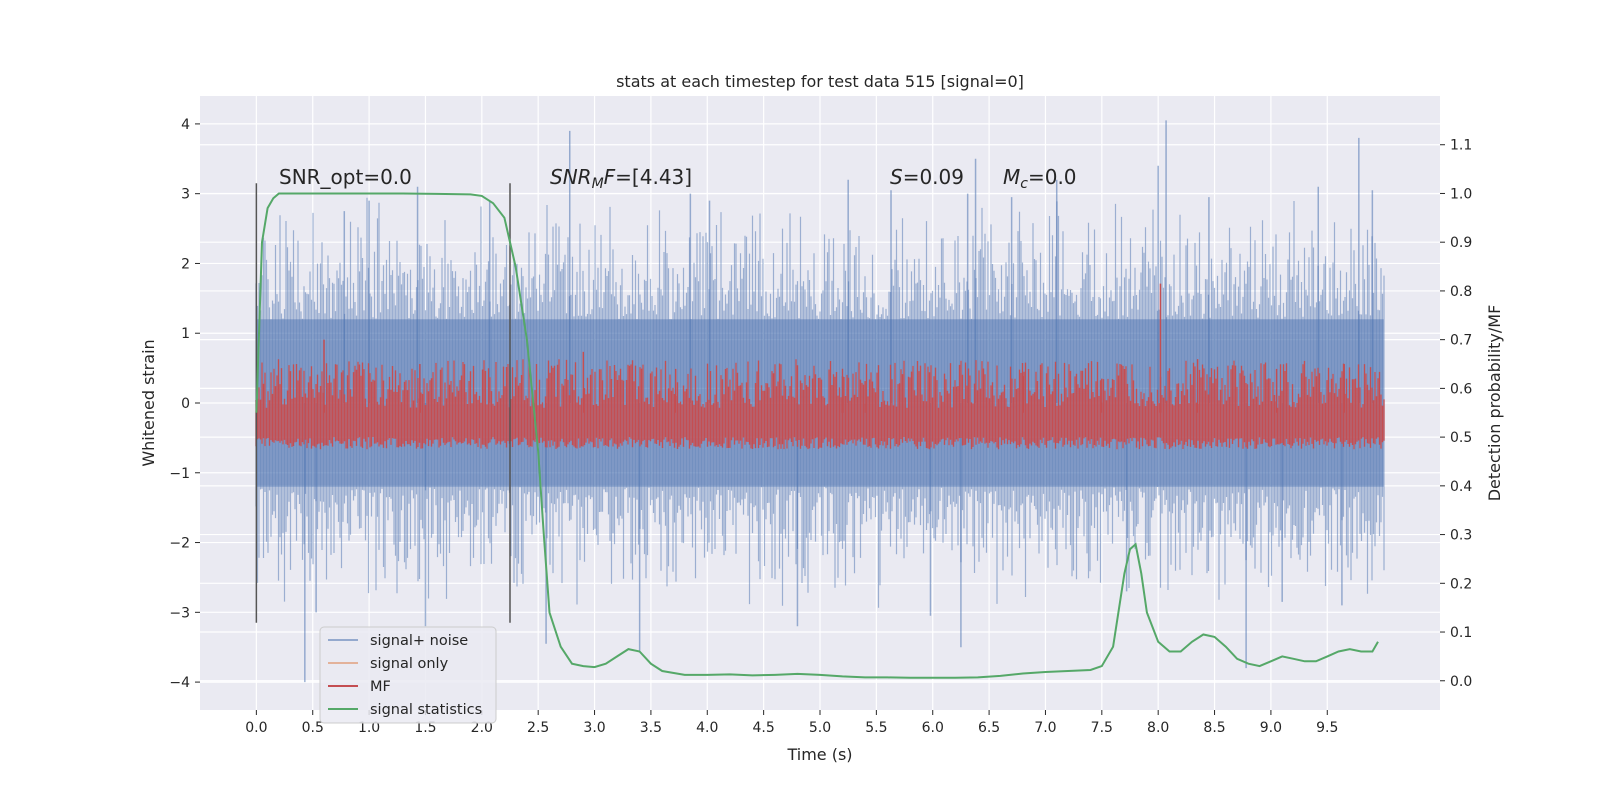 This screenshot has height=800, width=1600. What do you see at coordinates (1461, 146) in the screenshot?
I see `y2-tick-label: 1.1` at bounding box center [1461, 146].